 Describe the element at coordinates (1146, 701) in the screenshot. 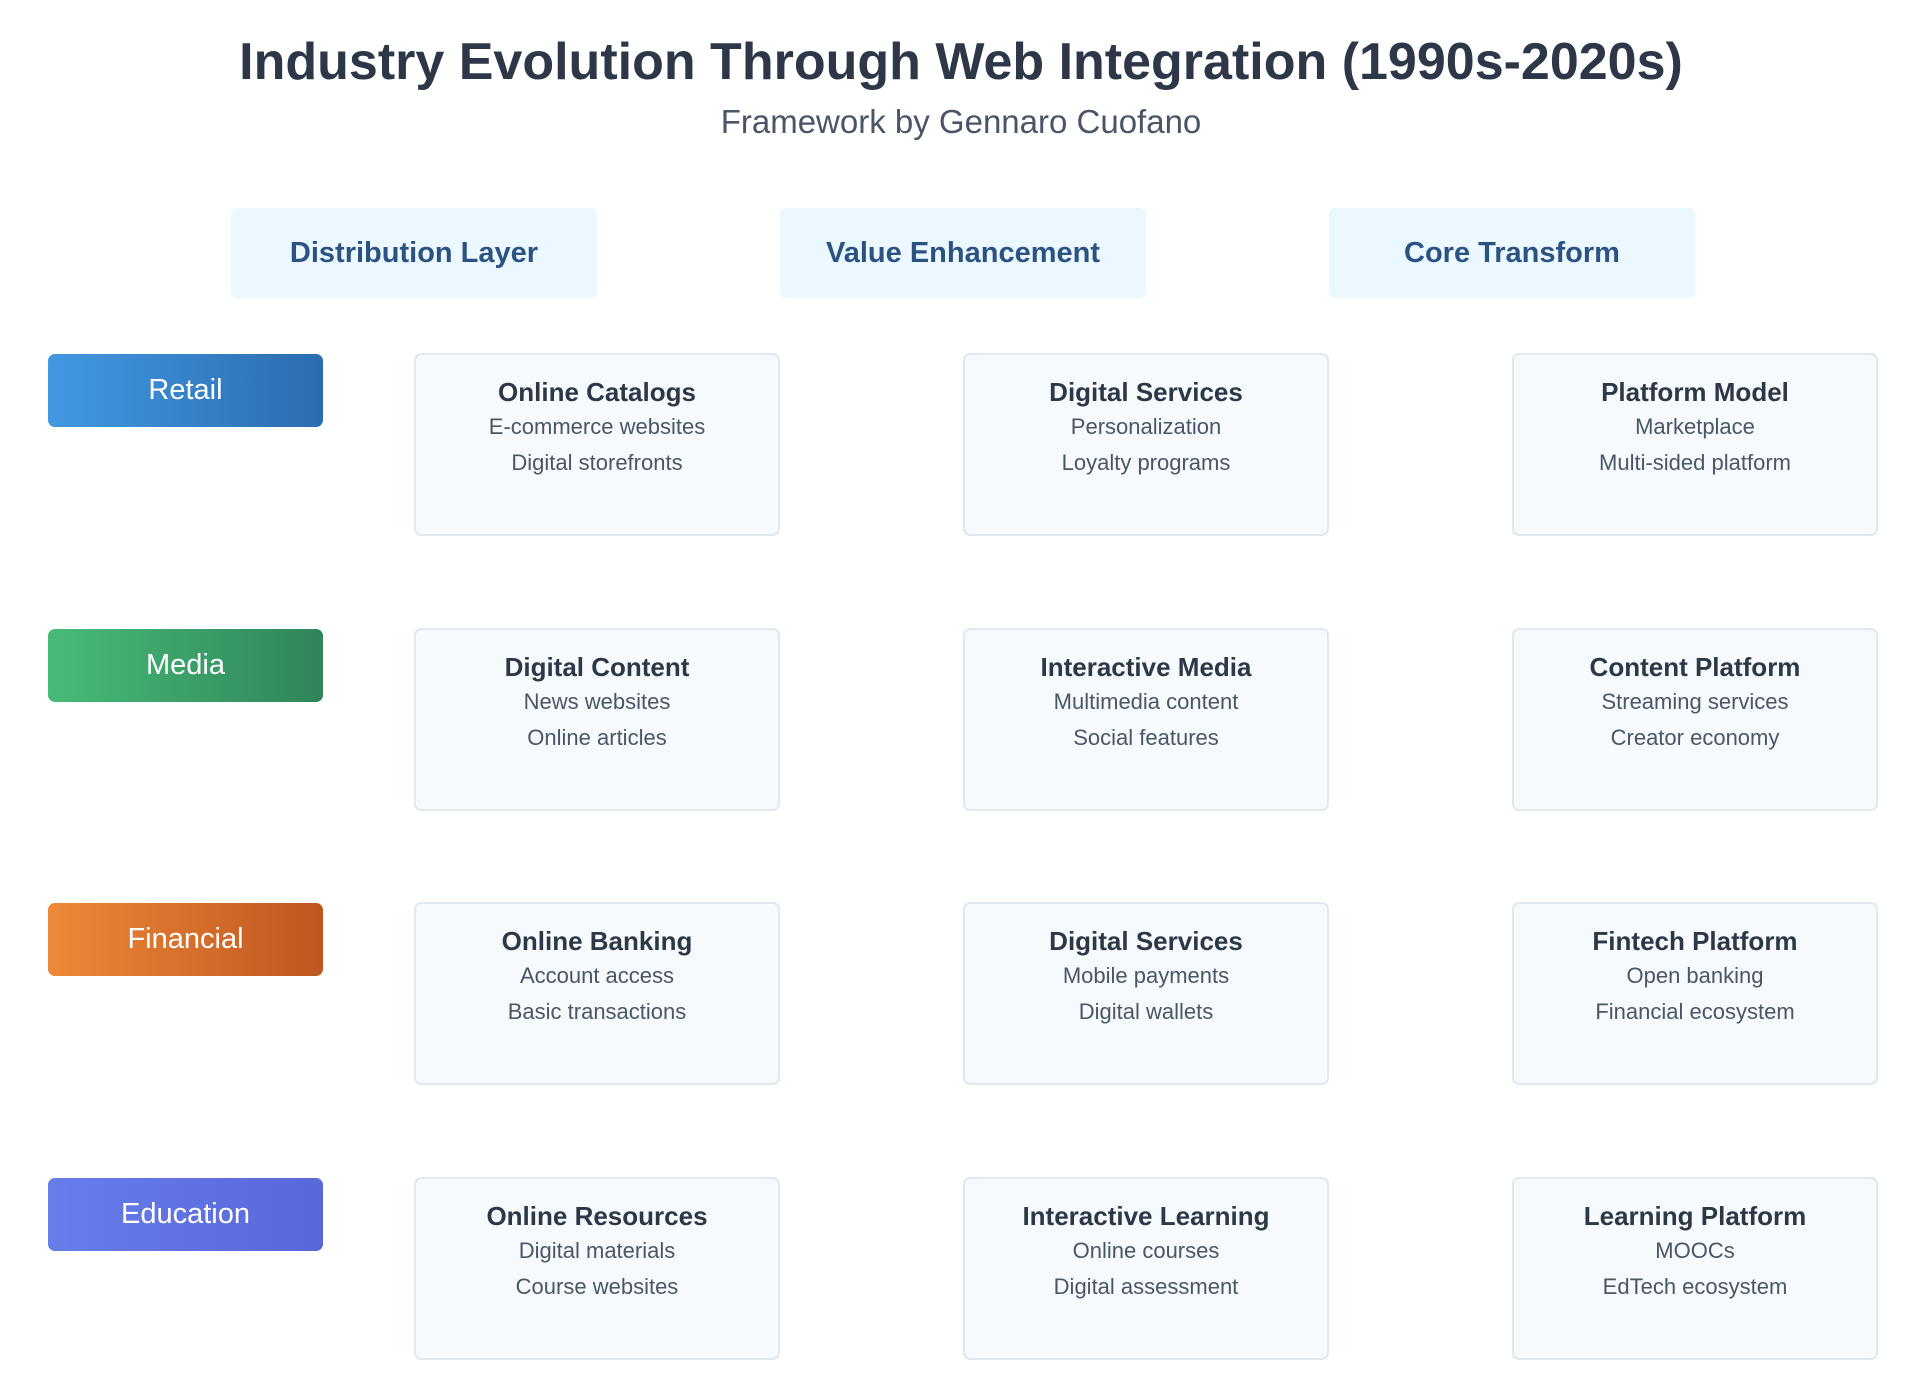

I see `cell-line: Multimedia content` at that location.